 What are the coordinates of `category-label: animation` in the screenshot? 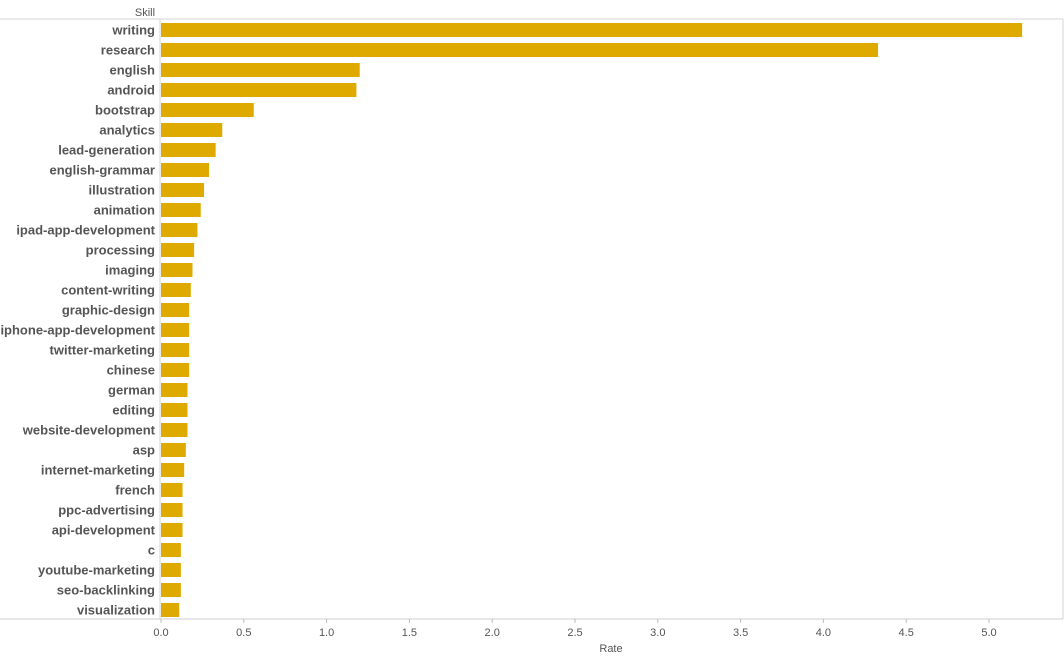 It's located at (124, 210).